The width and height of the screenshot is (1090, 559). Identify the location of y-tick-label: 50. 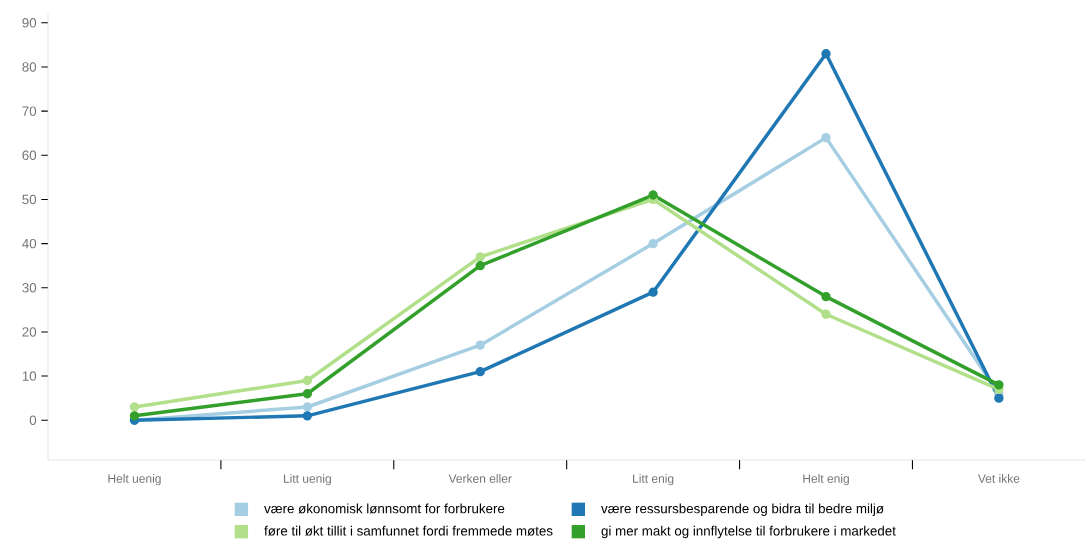
(29, 199).